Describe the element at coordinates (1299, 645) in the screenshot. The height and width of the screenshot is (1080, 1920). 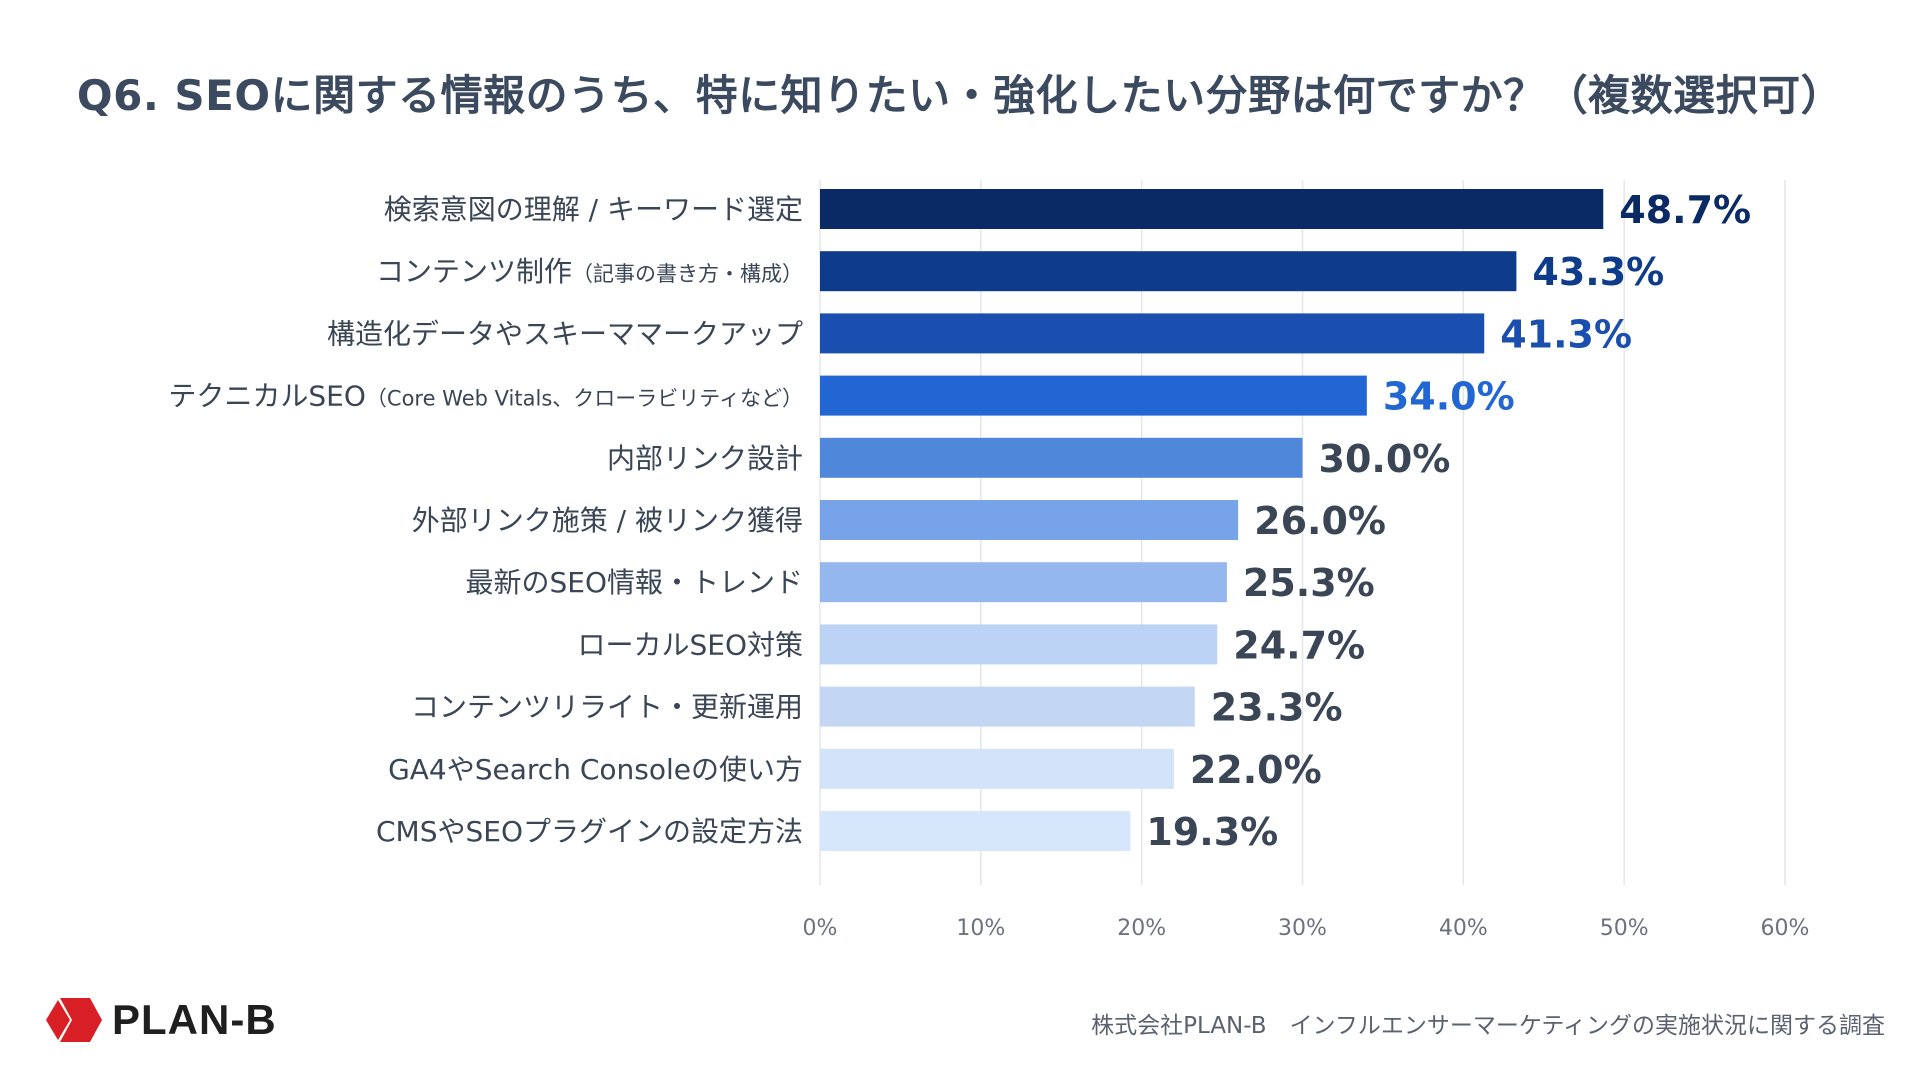
I see `value-label: 24.7%` at that location.